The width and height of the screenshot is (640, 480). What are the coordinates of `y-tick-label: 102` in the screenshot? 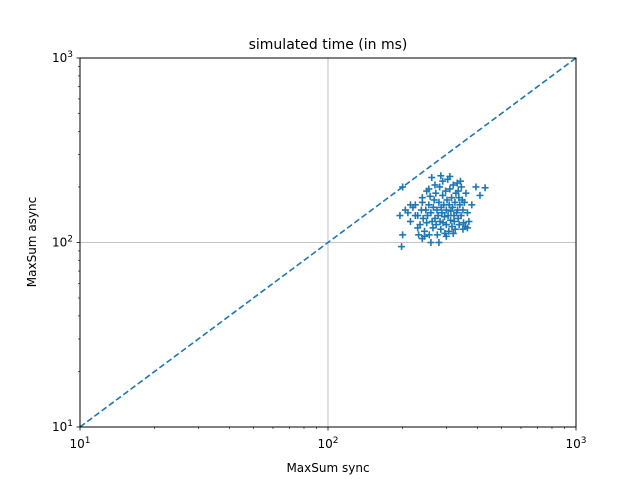 It's located at (62, 242).